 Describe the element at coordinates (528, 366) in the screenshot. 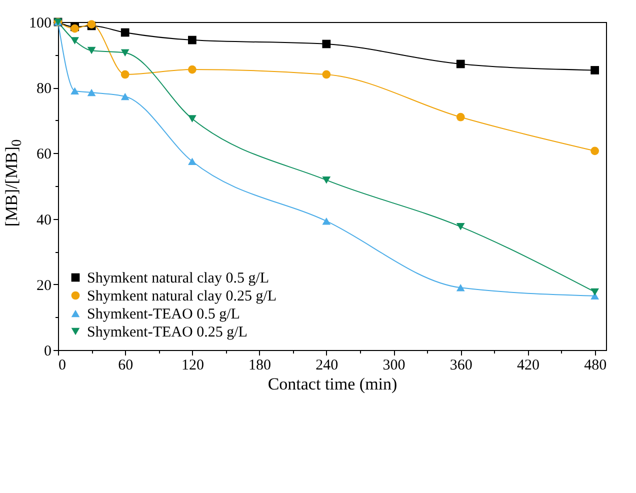

I see `x-tick-label: 420` at that location.